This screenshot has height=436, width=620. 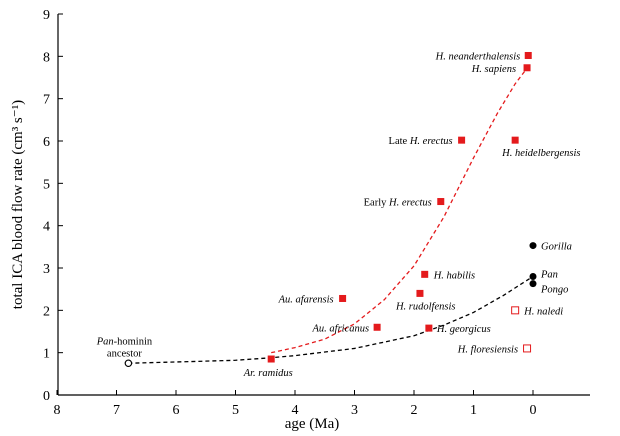 I want to click on x-tick-label: 7, so click(x=116, y=410).